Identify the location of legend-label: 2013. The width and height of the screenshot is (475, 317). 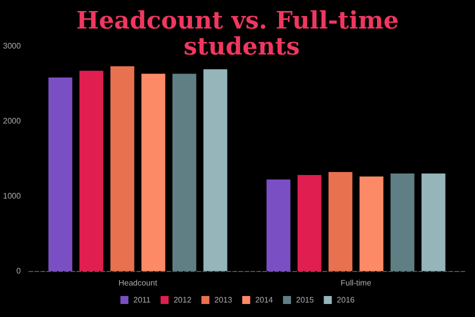
(223, 300).